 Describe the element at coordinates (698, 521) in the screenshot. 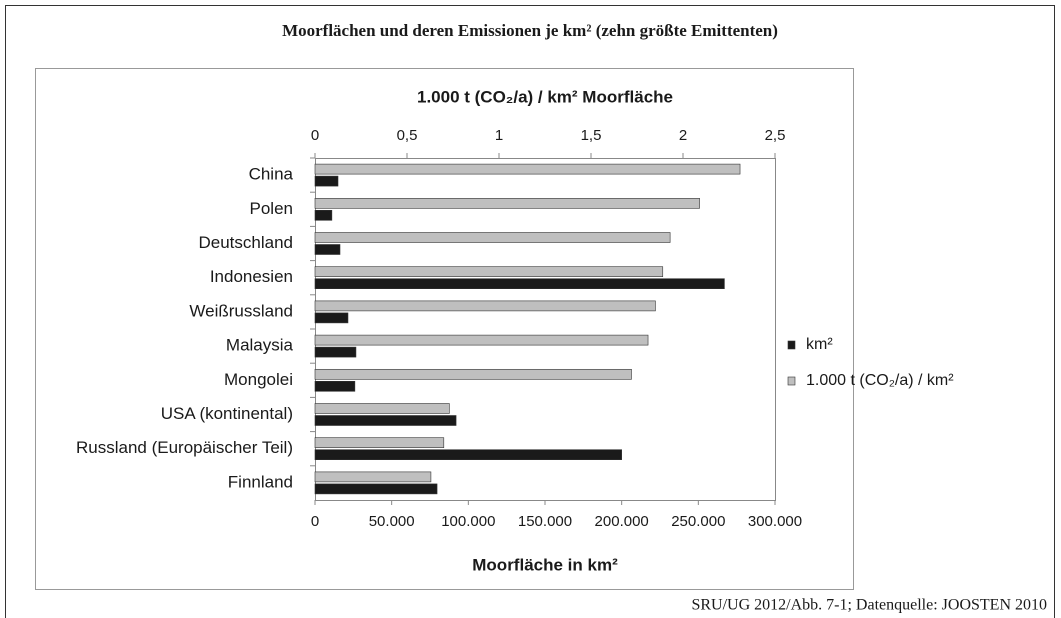

I see `x-tick-label: 250.000` at that location.